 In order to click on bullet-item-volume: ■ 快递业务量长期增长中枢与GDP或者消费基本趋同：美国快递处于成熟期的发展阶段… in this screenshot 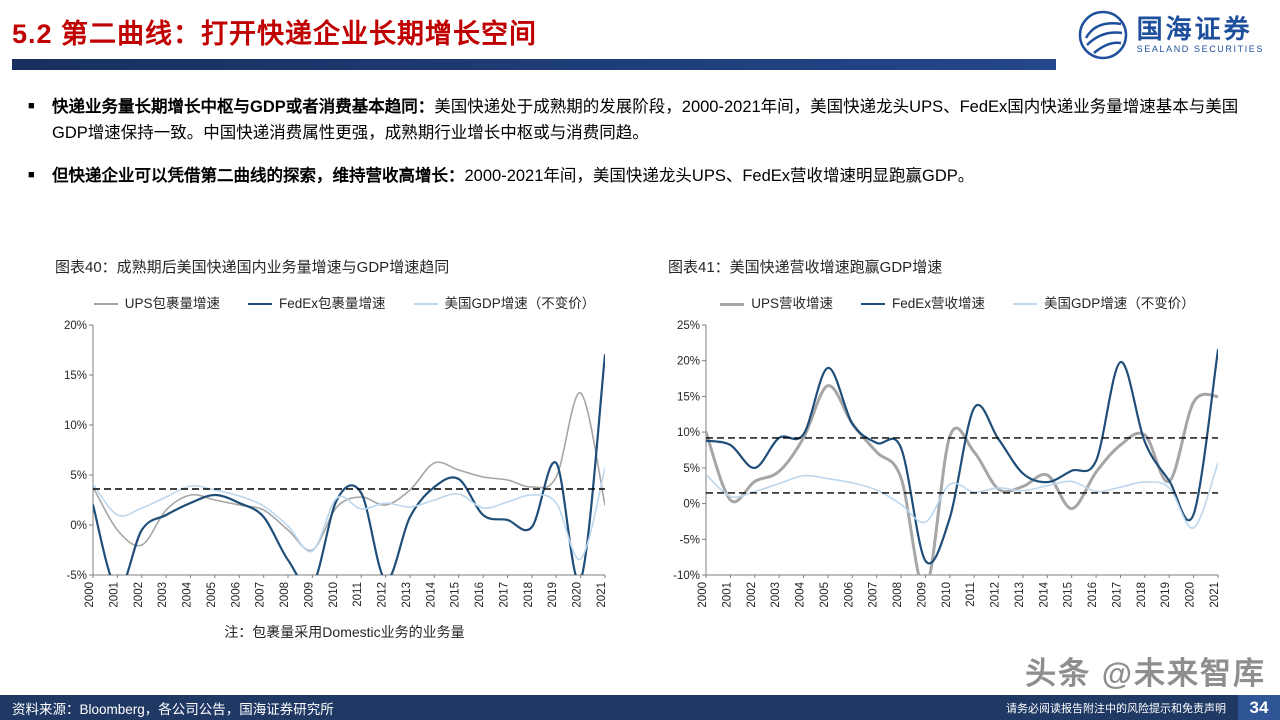, I will do `click(635, 120)`.